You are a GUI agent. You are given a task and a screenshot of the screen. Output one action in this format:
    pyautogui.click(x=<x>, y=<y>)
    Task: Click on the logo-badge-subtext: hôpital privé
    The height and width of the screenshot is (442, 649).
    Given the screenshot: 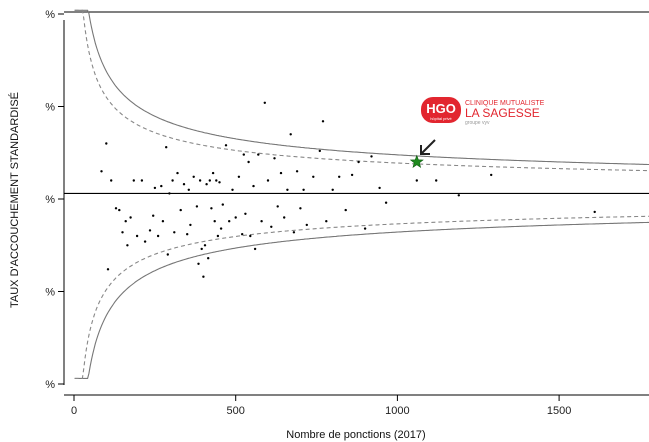 What is the action you would take?
    pyautogui.click(x=441, y=118)
    